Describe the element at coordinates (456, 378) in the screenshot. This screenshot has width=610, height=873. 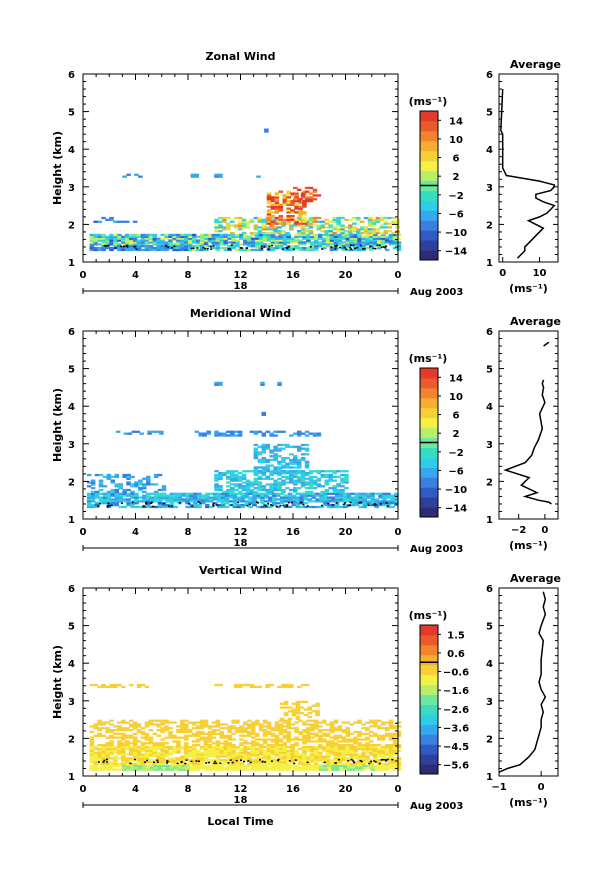
I see `colorbar-tick-label: 14` at that location.